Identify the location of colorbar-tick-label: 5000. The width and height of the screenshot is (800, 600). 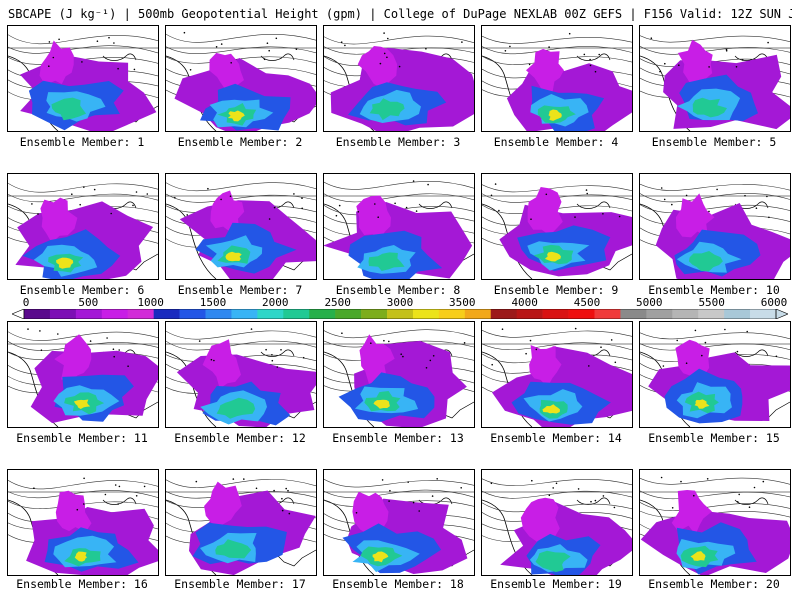
(649, 302).